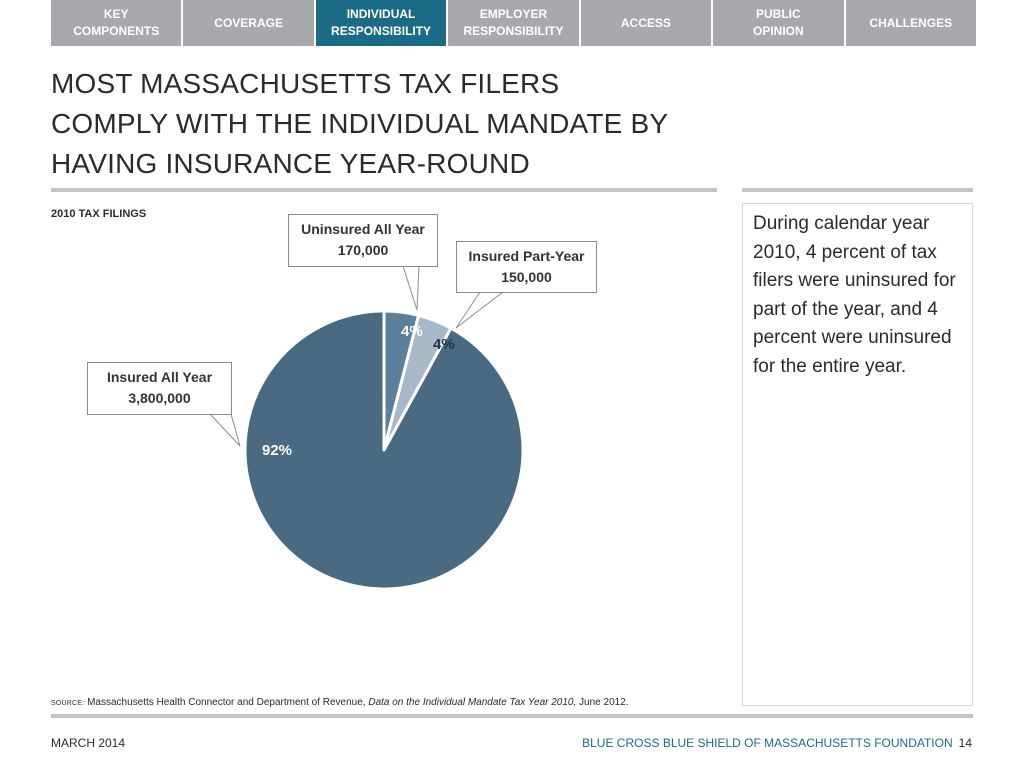 Image resolution: width=1024 pixels, height=768 pixels. I want to click on title-divider, so click(384, 190).